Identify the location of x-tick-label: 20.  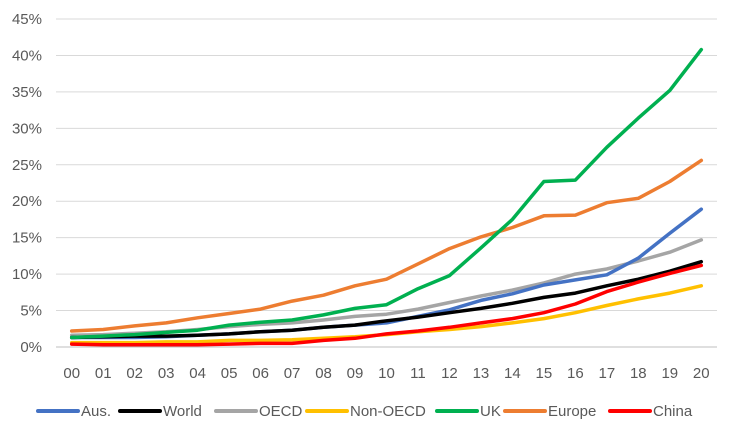
(701, 373).